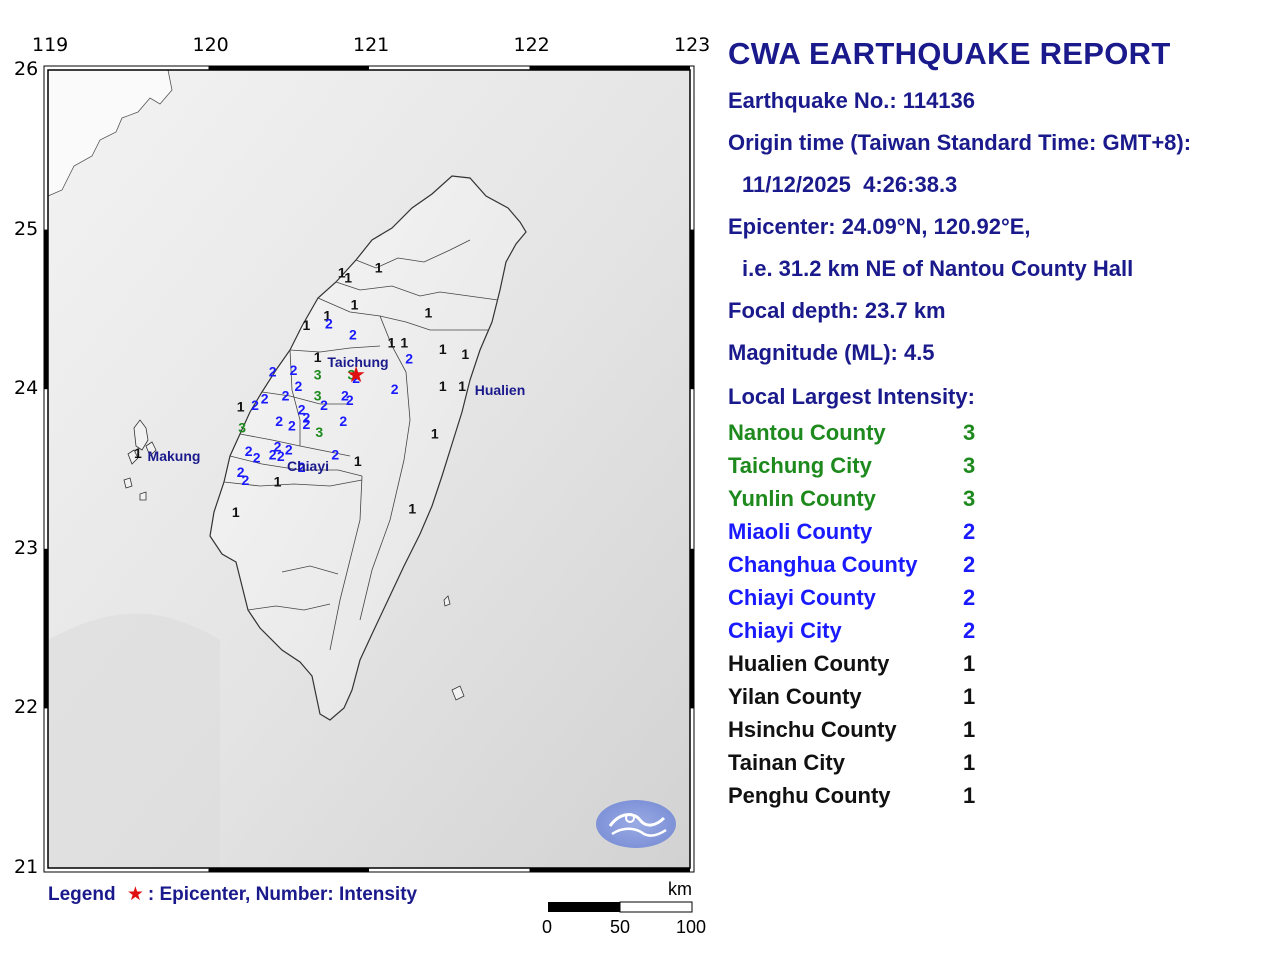 This screenshot has width=1280, height=960. What do you see at coordinates (998, 696) in the screenshot?
I see `intensity-row: Yilan County 1` at bounding box center [998, 696].